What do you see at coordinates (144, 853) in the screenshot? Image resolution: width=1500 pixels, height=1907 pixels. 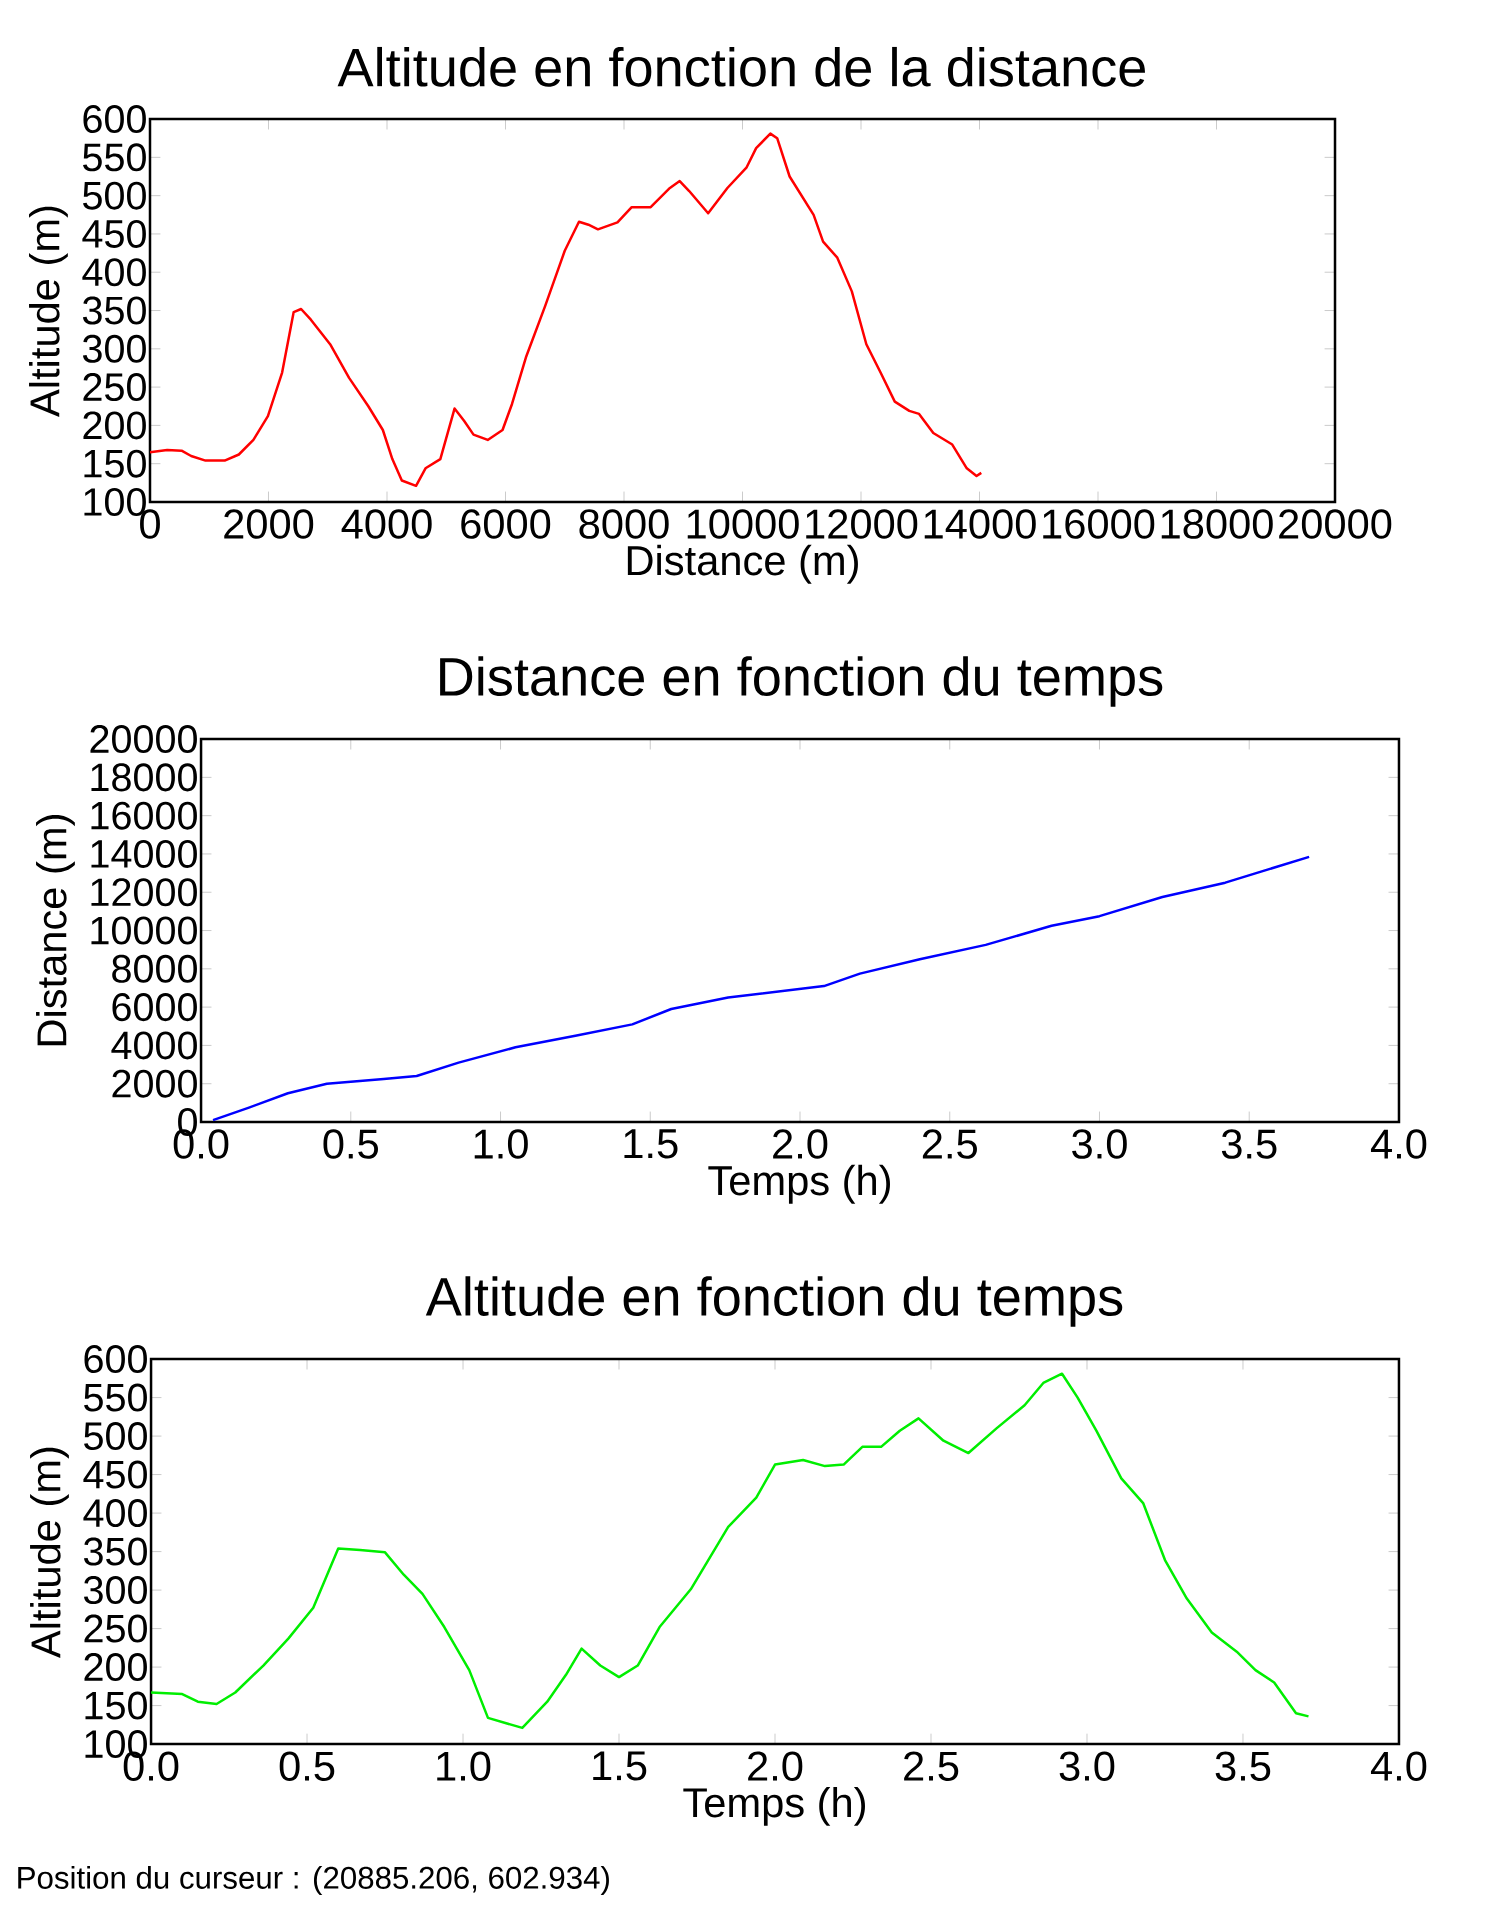 I see `y-tick-label: 14000` at bounding box center [144, 853].